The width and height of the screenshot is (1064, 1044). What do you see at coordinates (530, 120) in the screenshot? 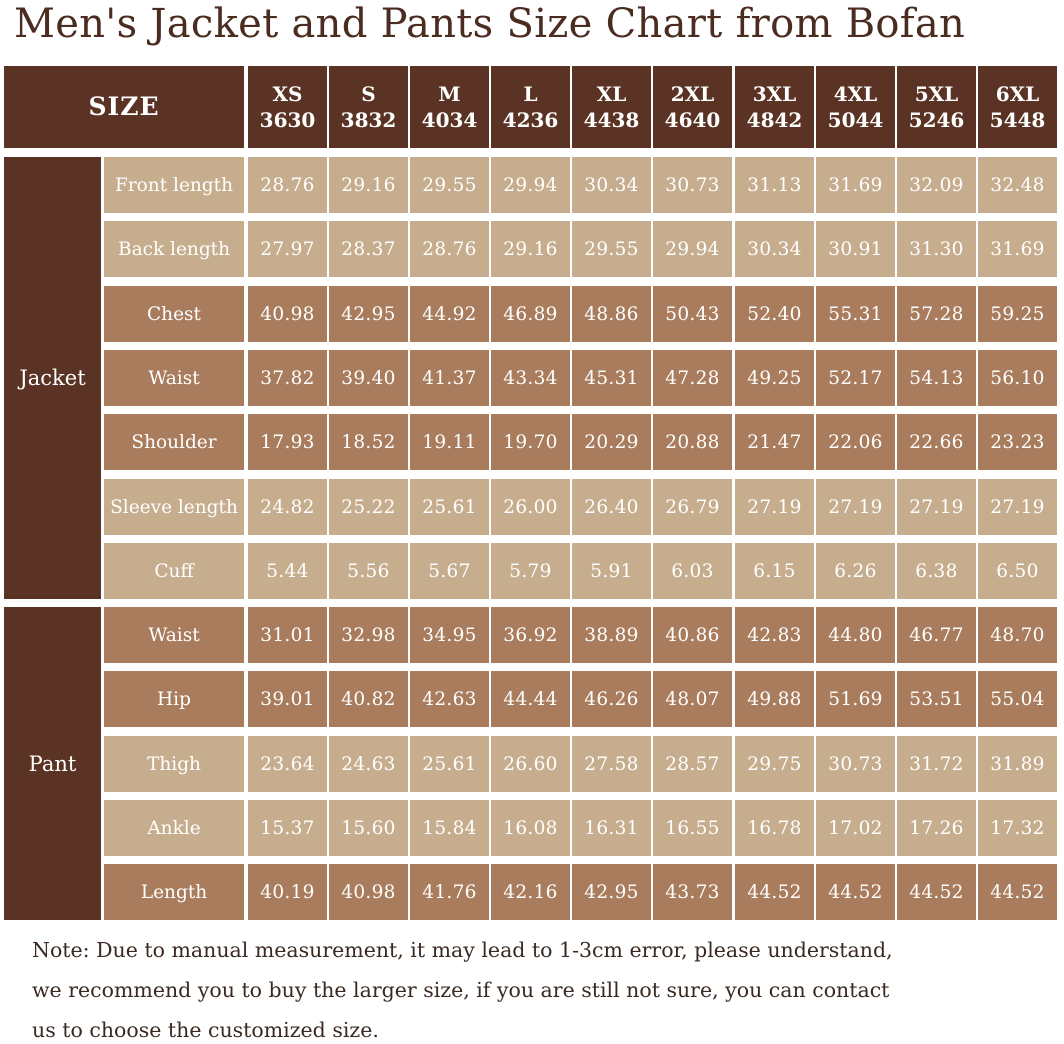
I see `size-code: 4236` at bounding box center [530, 120].